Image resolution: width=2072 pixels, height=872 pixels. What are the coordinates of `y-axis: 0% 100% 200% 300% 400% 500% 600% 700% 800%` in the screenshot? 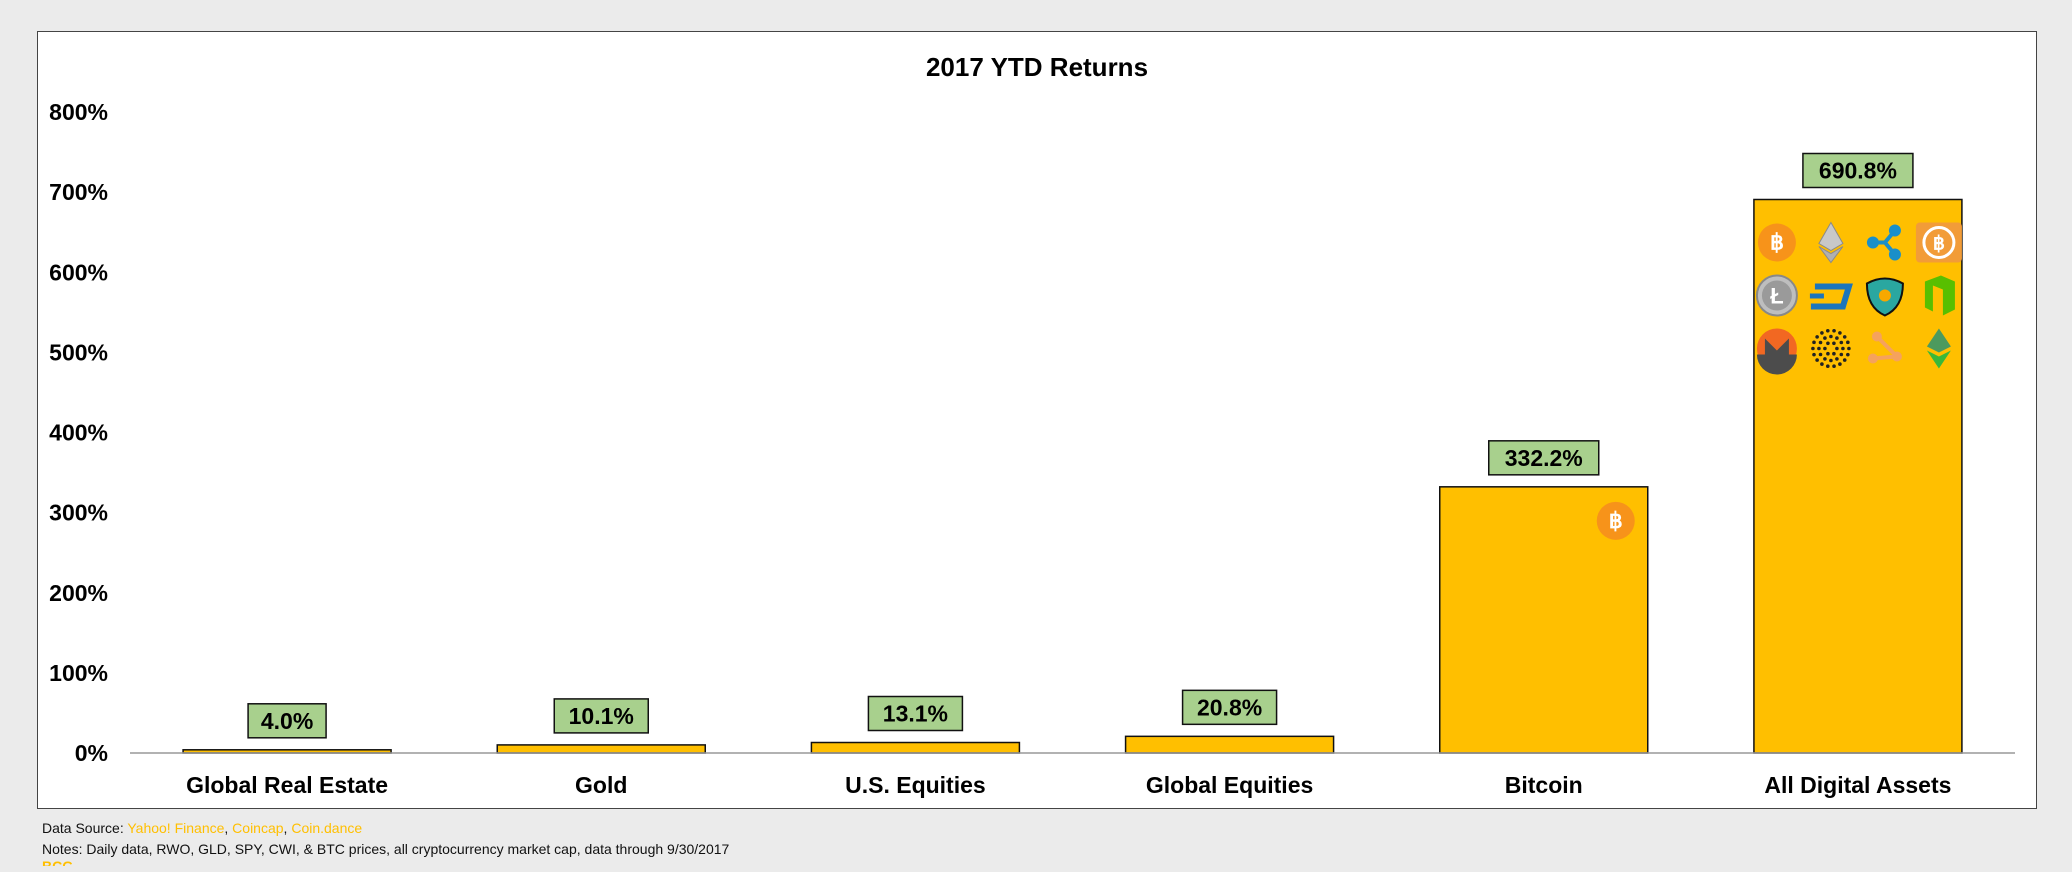 It's located at (78, 432).